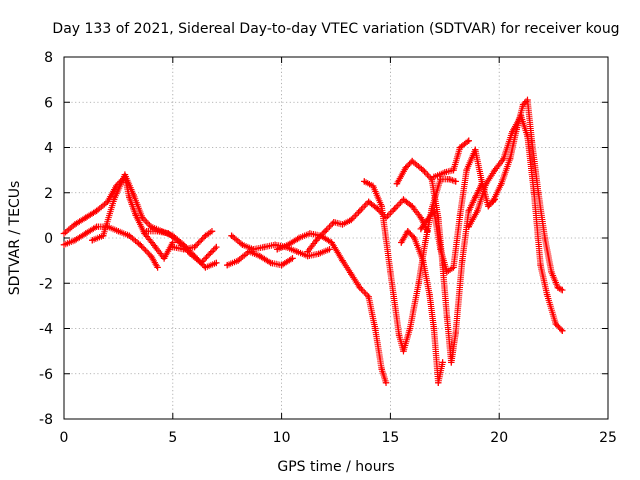 Image resolution: width=640 pixels, height=480 pixels. I want to click on x-tick-label: 5, so click(172, 438).